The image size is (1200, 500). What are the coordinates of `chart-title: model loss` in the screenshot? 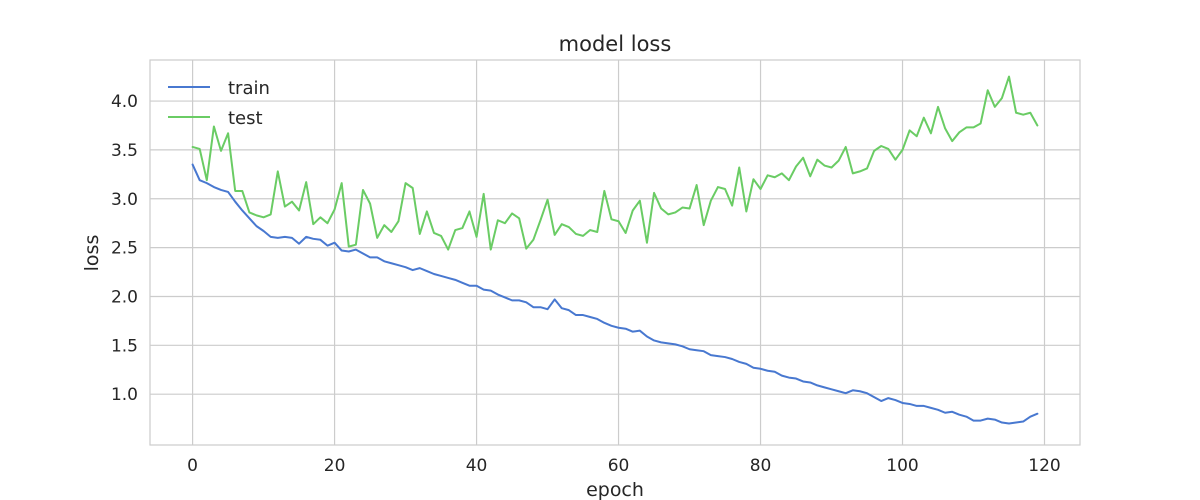 It's located at (615, 44).